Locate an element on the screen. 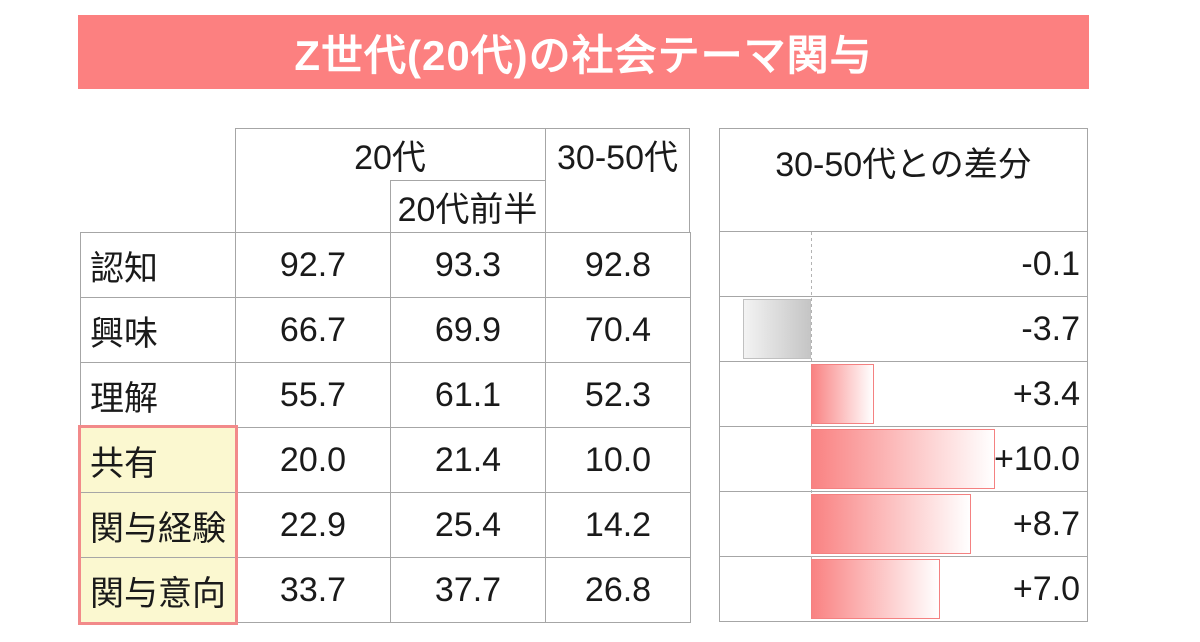 The image size is (1200, 642). value-20s: 55.7 is located at coordinates (313, 395).